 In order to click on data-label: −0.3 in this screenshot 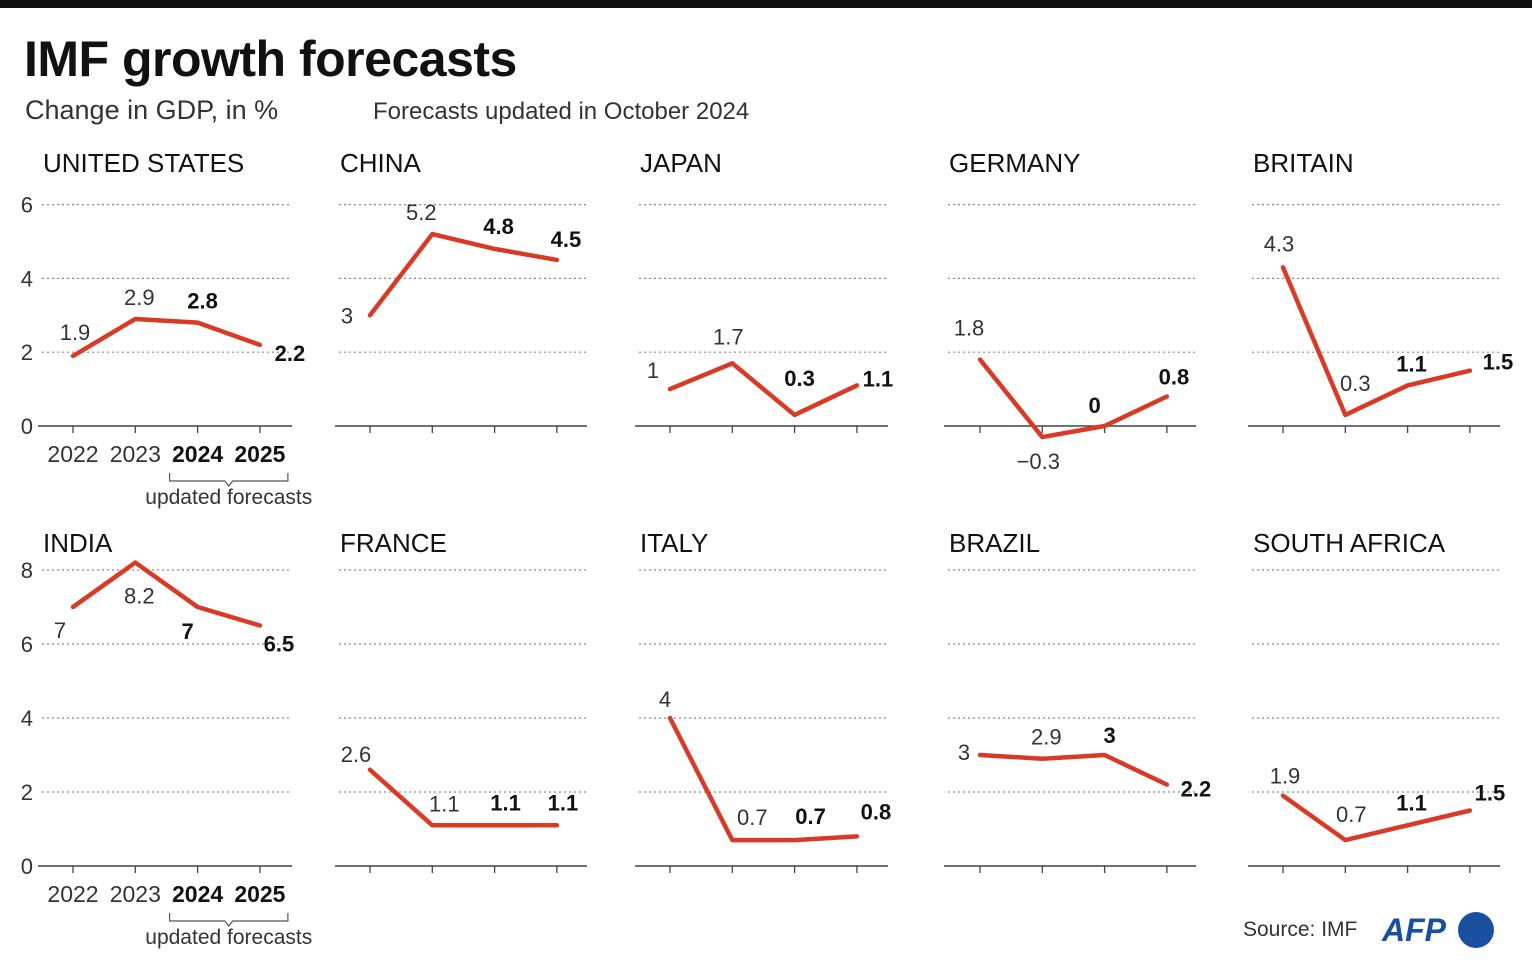, I will do `click(1038, 461)`.